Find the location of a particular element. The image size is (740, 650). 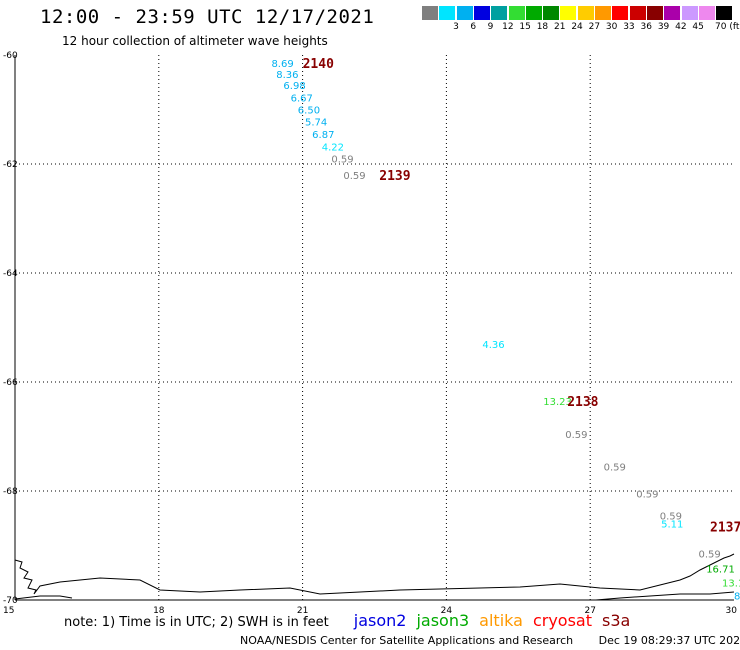

lat-tick-label: -64 is located at coordinates (10, 274).